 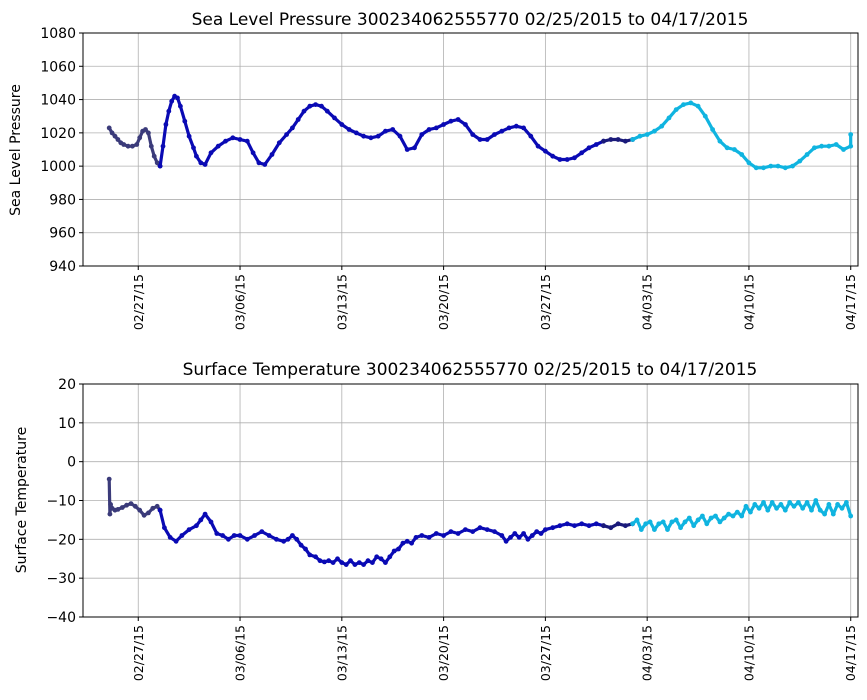 What do you see at coordinates (22, 500) in the screenshot?
I see `y-axis-label: Surface Temperature` at bounding box center [22, 500].